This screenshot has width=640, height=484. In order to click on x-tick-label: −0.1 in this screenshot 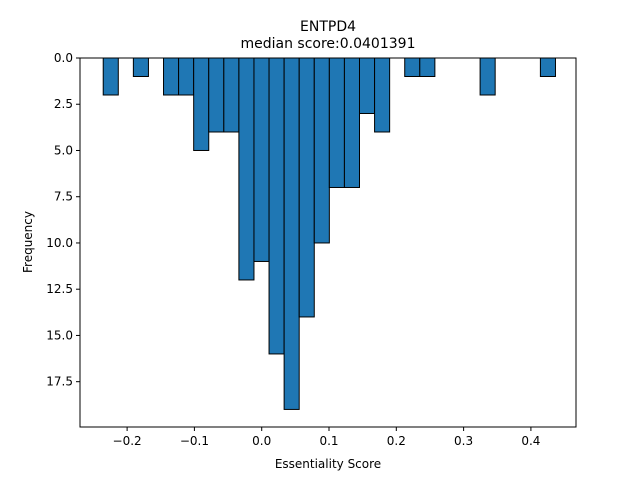, I will do `click(194, 441)`.